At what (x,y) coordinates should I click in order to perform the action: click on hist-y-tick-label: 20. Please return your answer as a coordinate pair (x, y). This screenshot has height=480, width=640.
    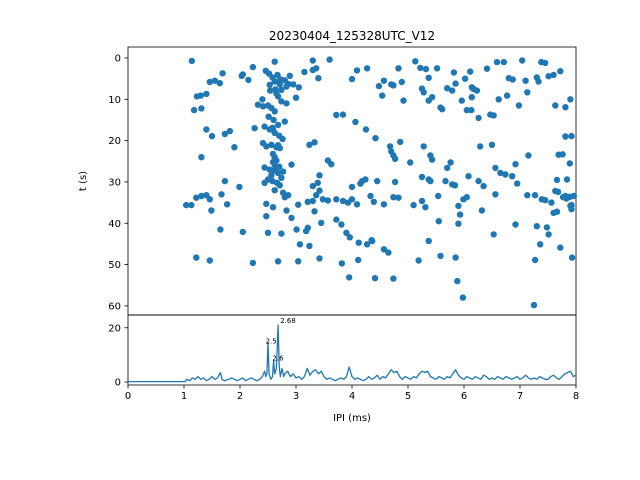
    Looking at the image, I should click on (114, 328).